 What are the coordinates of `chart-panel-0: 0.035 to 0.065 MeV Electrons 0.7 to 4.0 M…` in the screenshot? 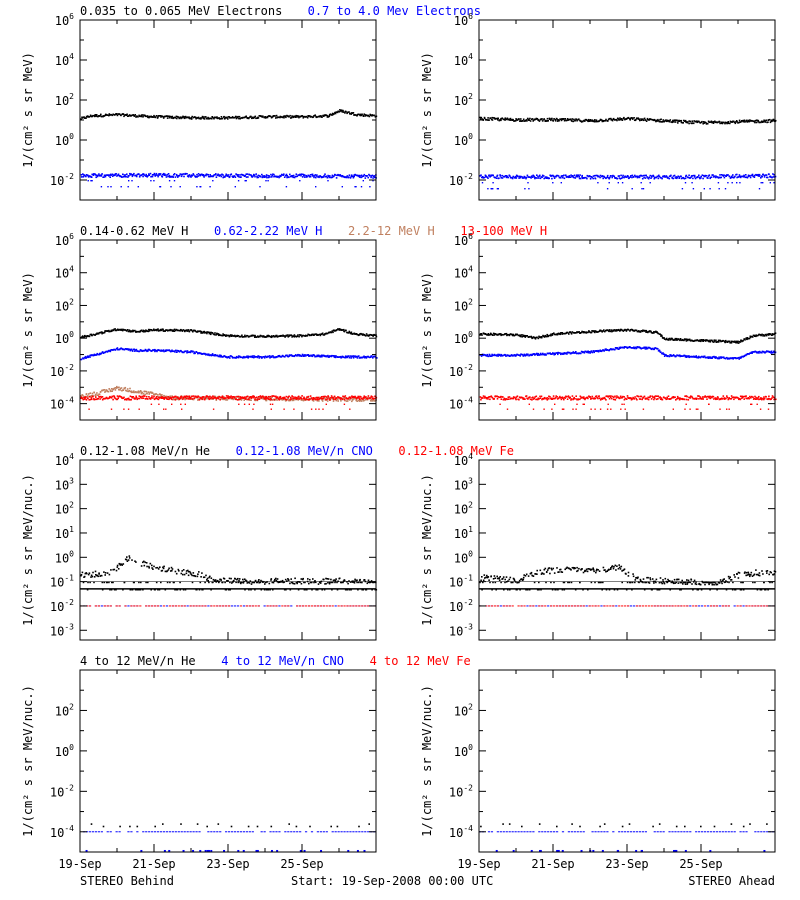 It's located at (251, 102).